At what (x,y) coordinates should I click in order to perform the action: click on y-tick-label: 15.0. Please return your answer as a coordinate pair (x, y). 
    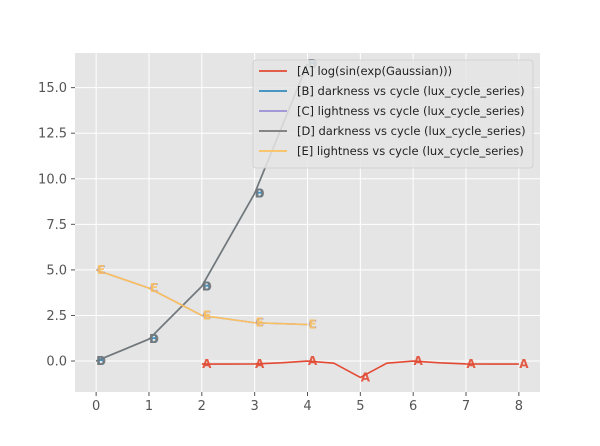
    Looking at the image, I should click on (52, 88).